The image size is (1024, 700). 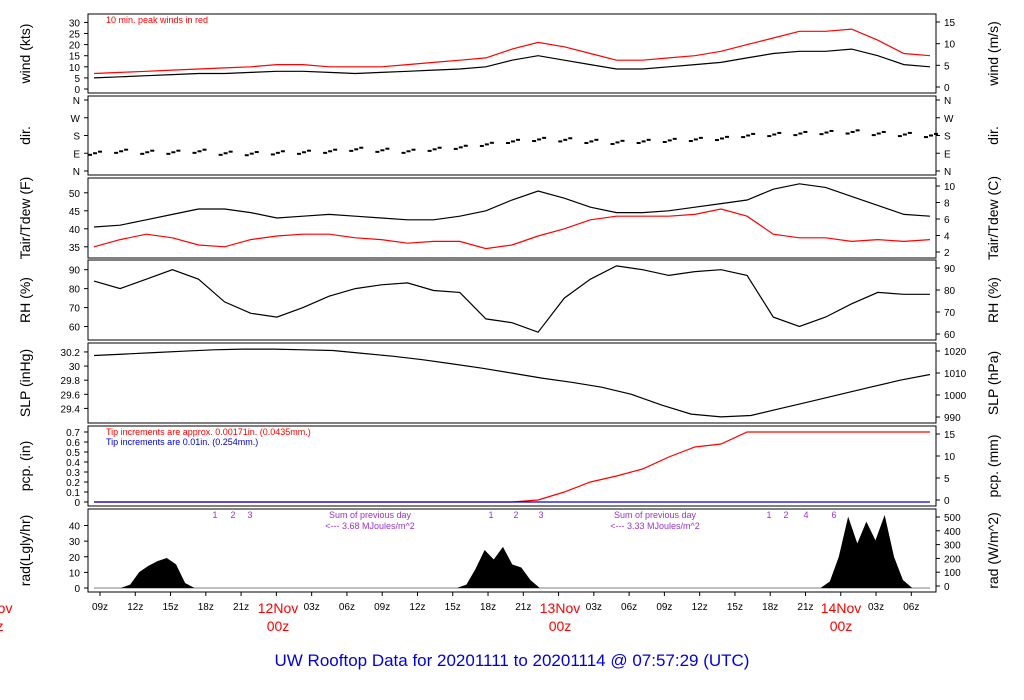 I want to click on y-tick-label: E, so click(x=76, y=154).